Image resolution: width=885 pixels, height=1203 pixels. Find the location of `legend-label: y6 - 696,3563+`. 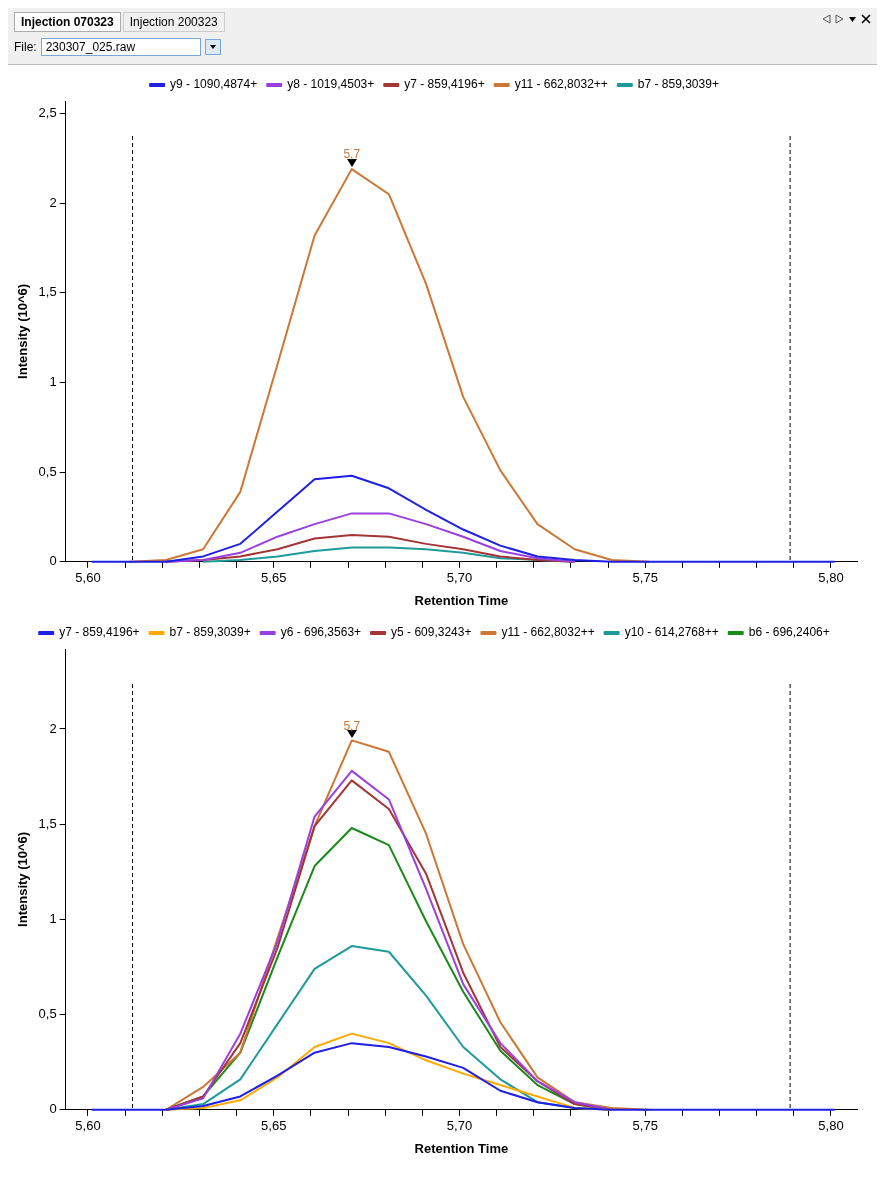

legend-label: y6 - 696,3563+ is located at coordinates (321, 632).